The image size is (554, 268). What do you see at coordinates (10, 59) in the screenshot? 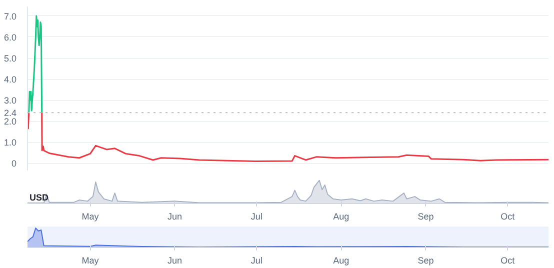
I see `y-tick-label: 5.0` at bounding box center [10, 59].